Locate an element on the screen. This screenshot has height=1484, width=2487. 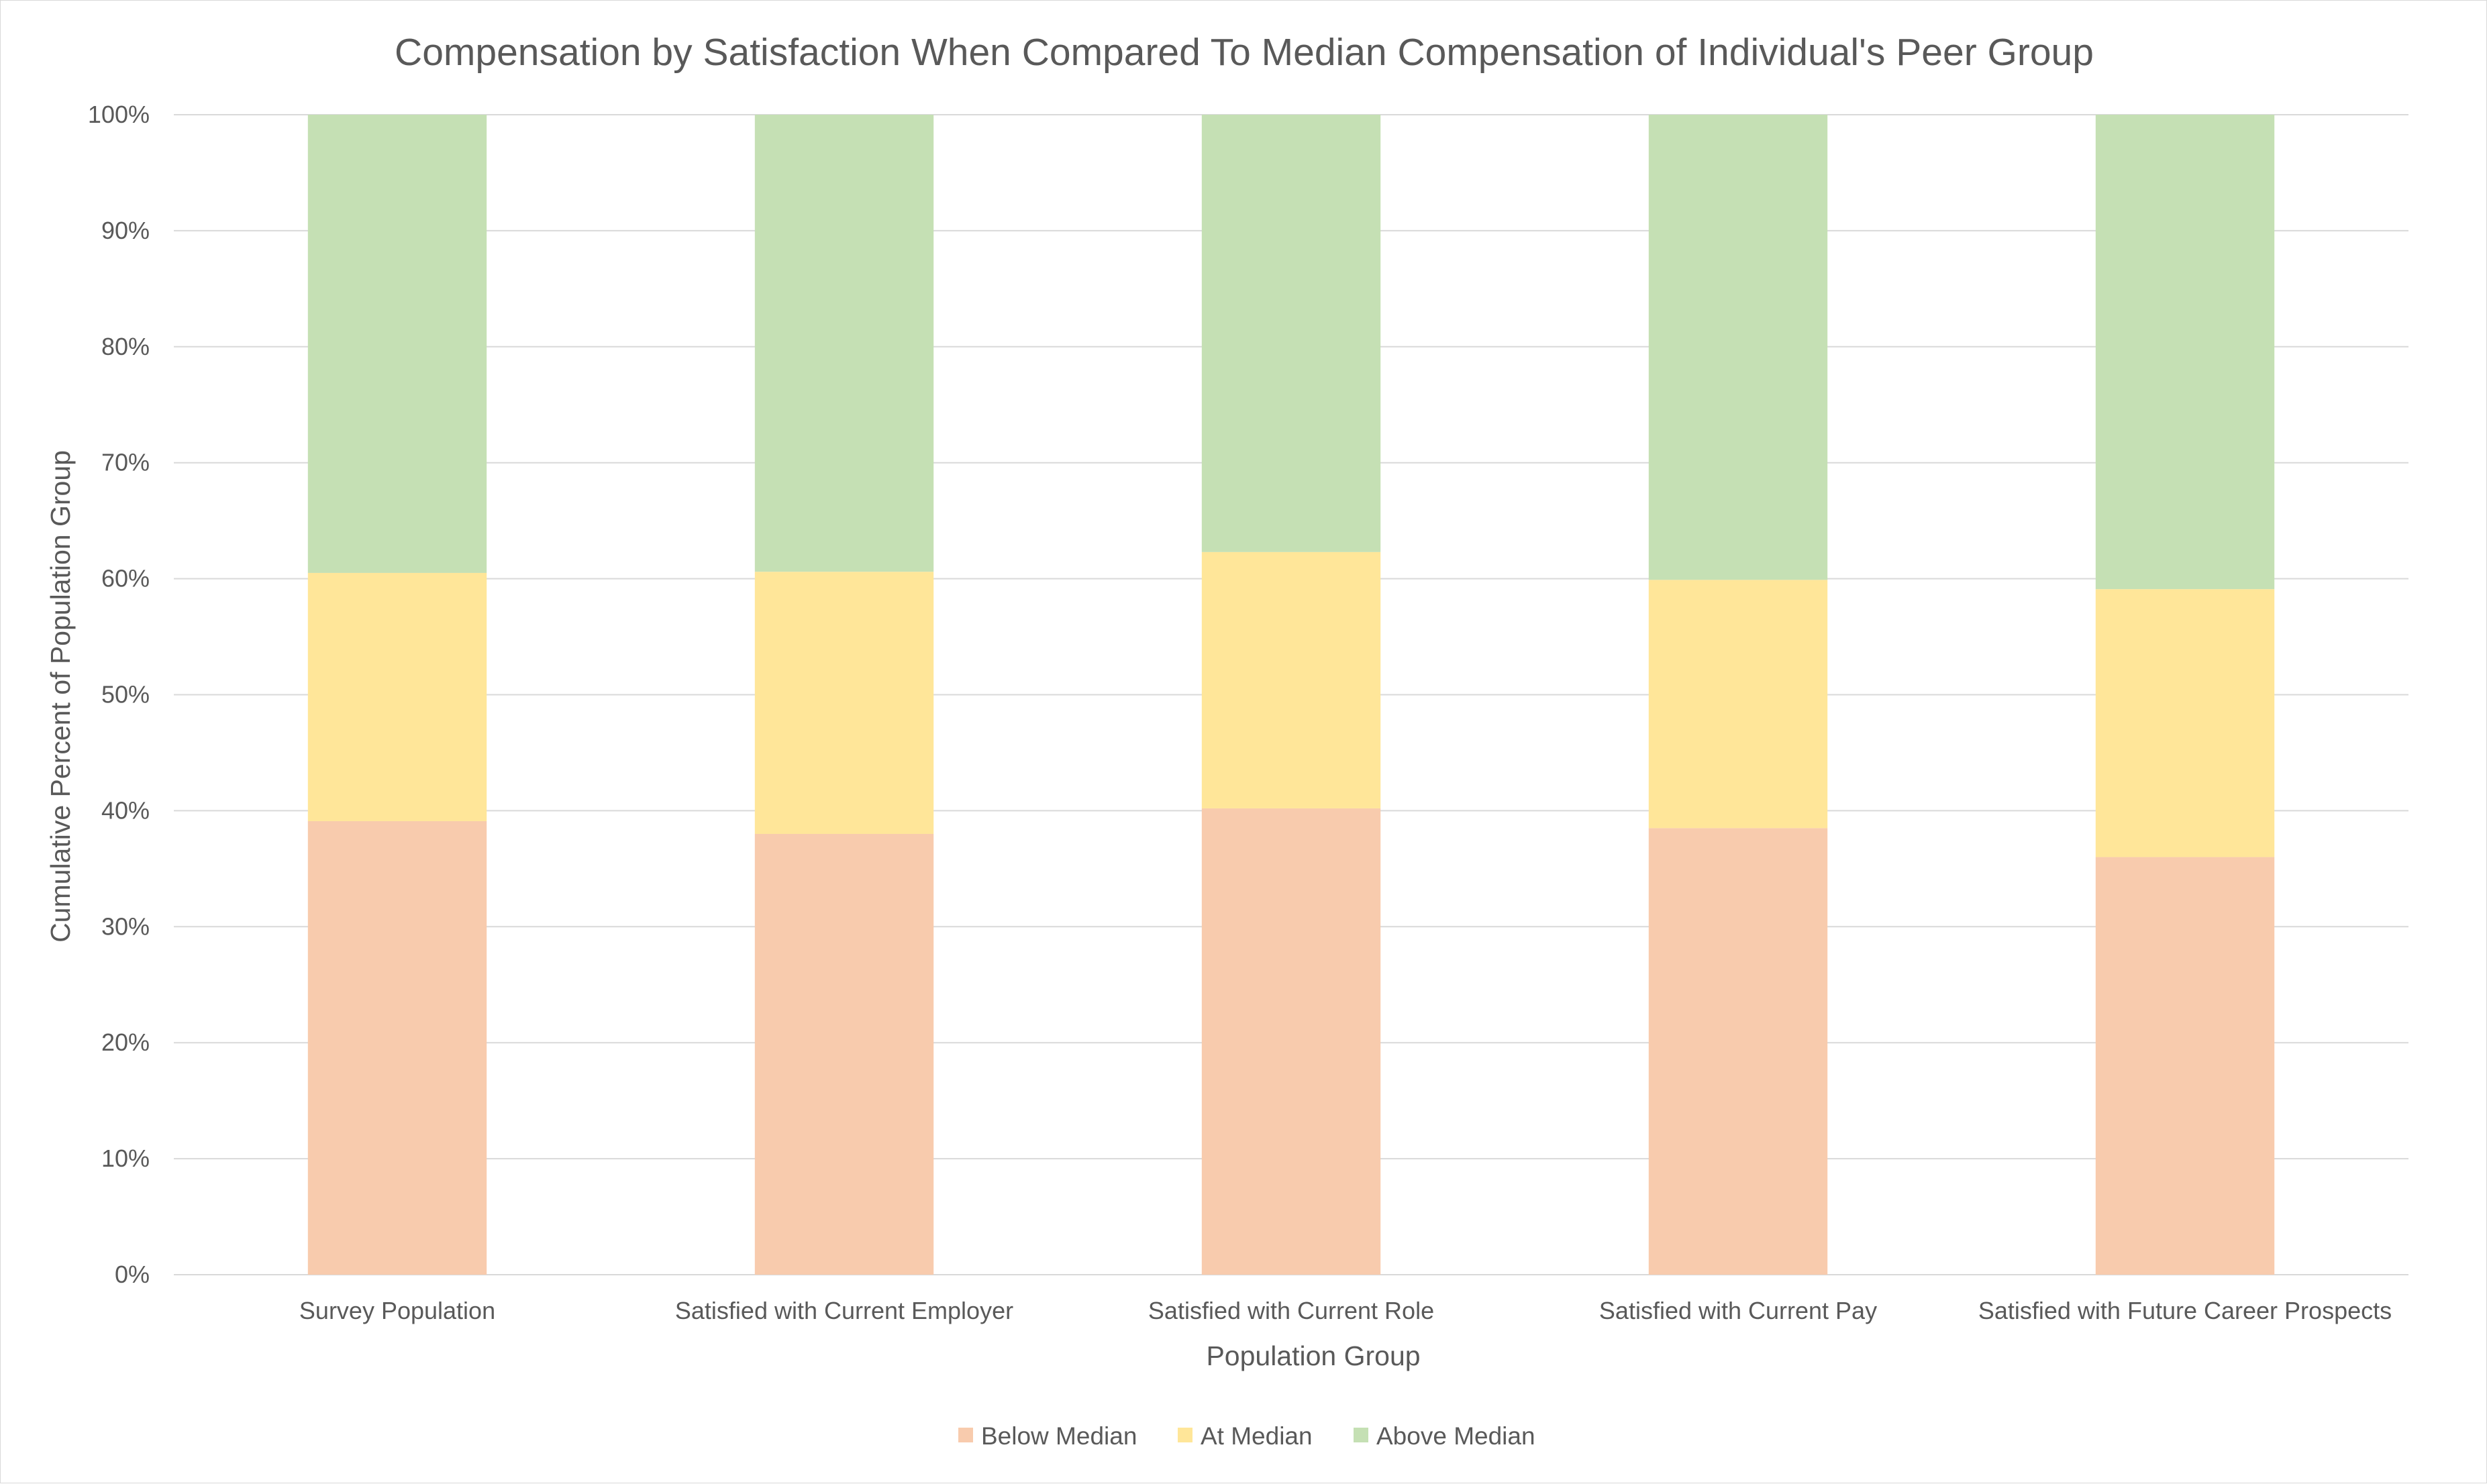
legend-swatch-above-median is located at coordinates (1361, 1435).